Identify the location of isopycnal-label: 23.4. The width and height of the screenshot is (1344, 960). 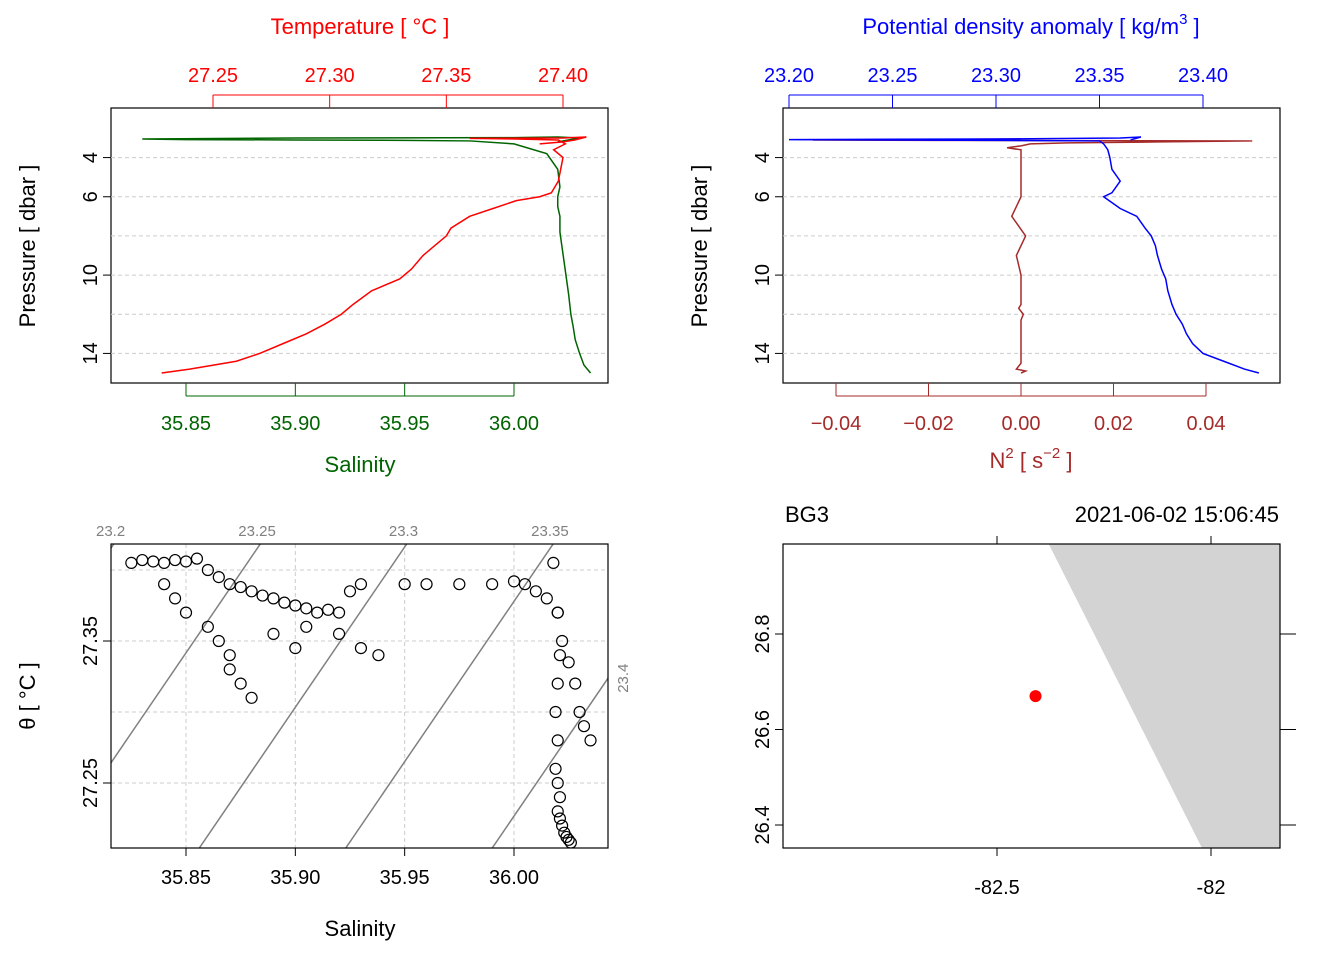
(623, 678).